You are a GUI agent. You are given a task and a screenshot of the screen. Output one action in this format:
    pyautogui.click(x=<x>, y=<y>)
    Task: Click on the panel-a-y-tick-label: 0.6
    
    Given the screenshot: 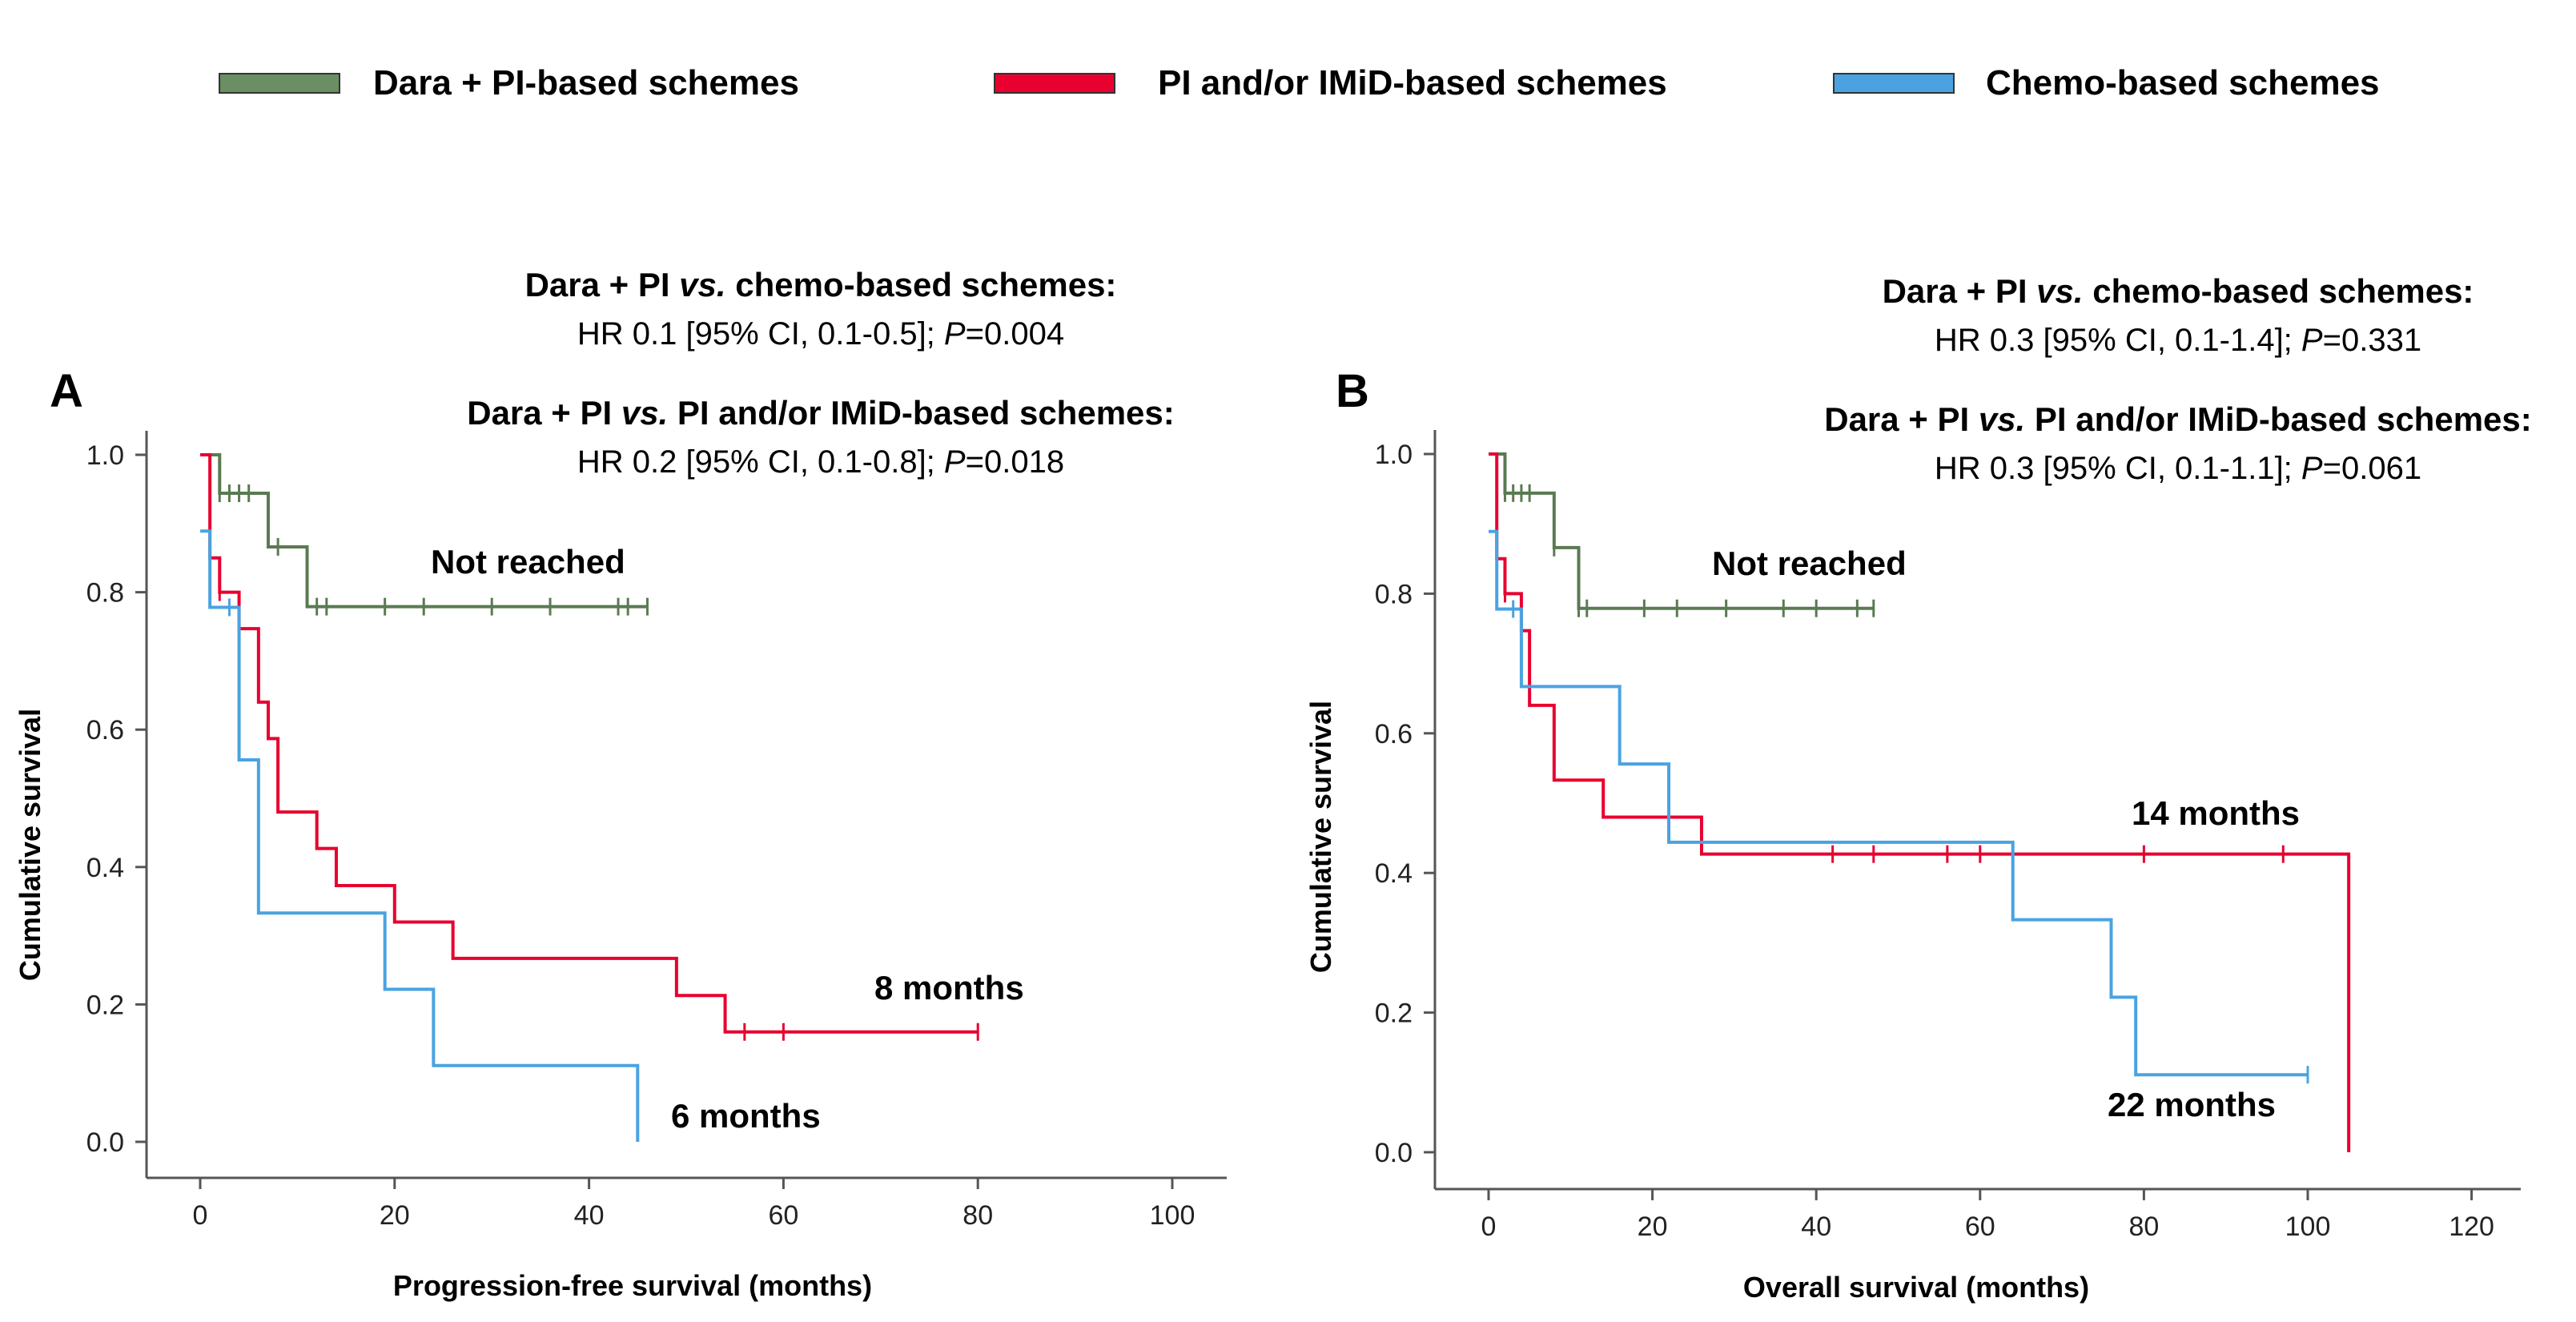 What is the action you would take?
    pyautogui.click(x=105, y=730)
    